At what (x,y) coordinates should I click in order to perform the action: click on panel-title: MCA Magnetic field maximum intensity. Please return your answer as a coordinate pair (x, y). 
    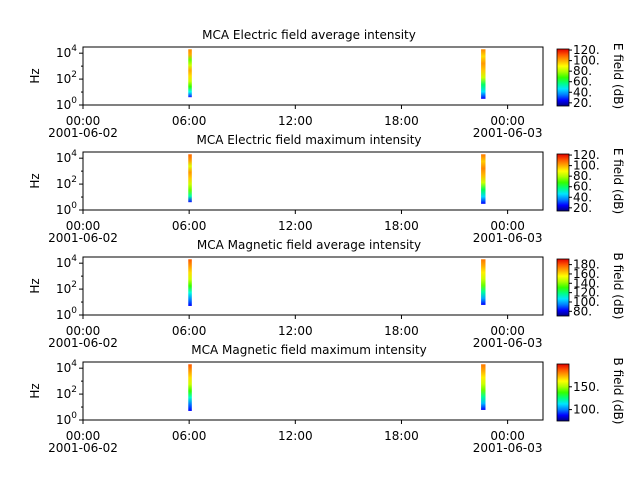
    Looking at the image, I should click on (309, 350).